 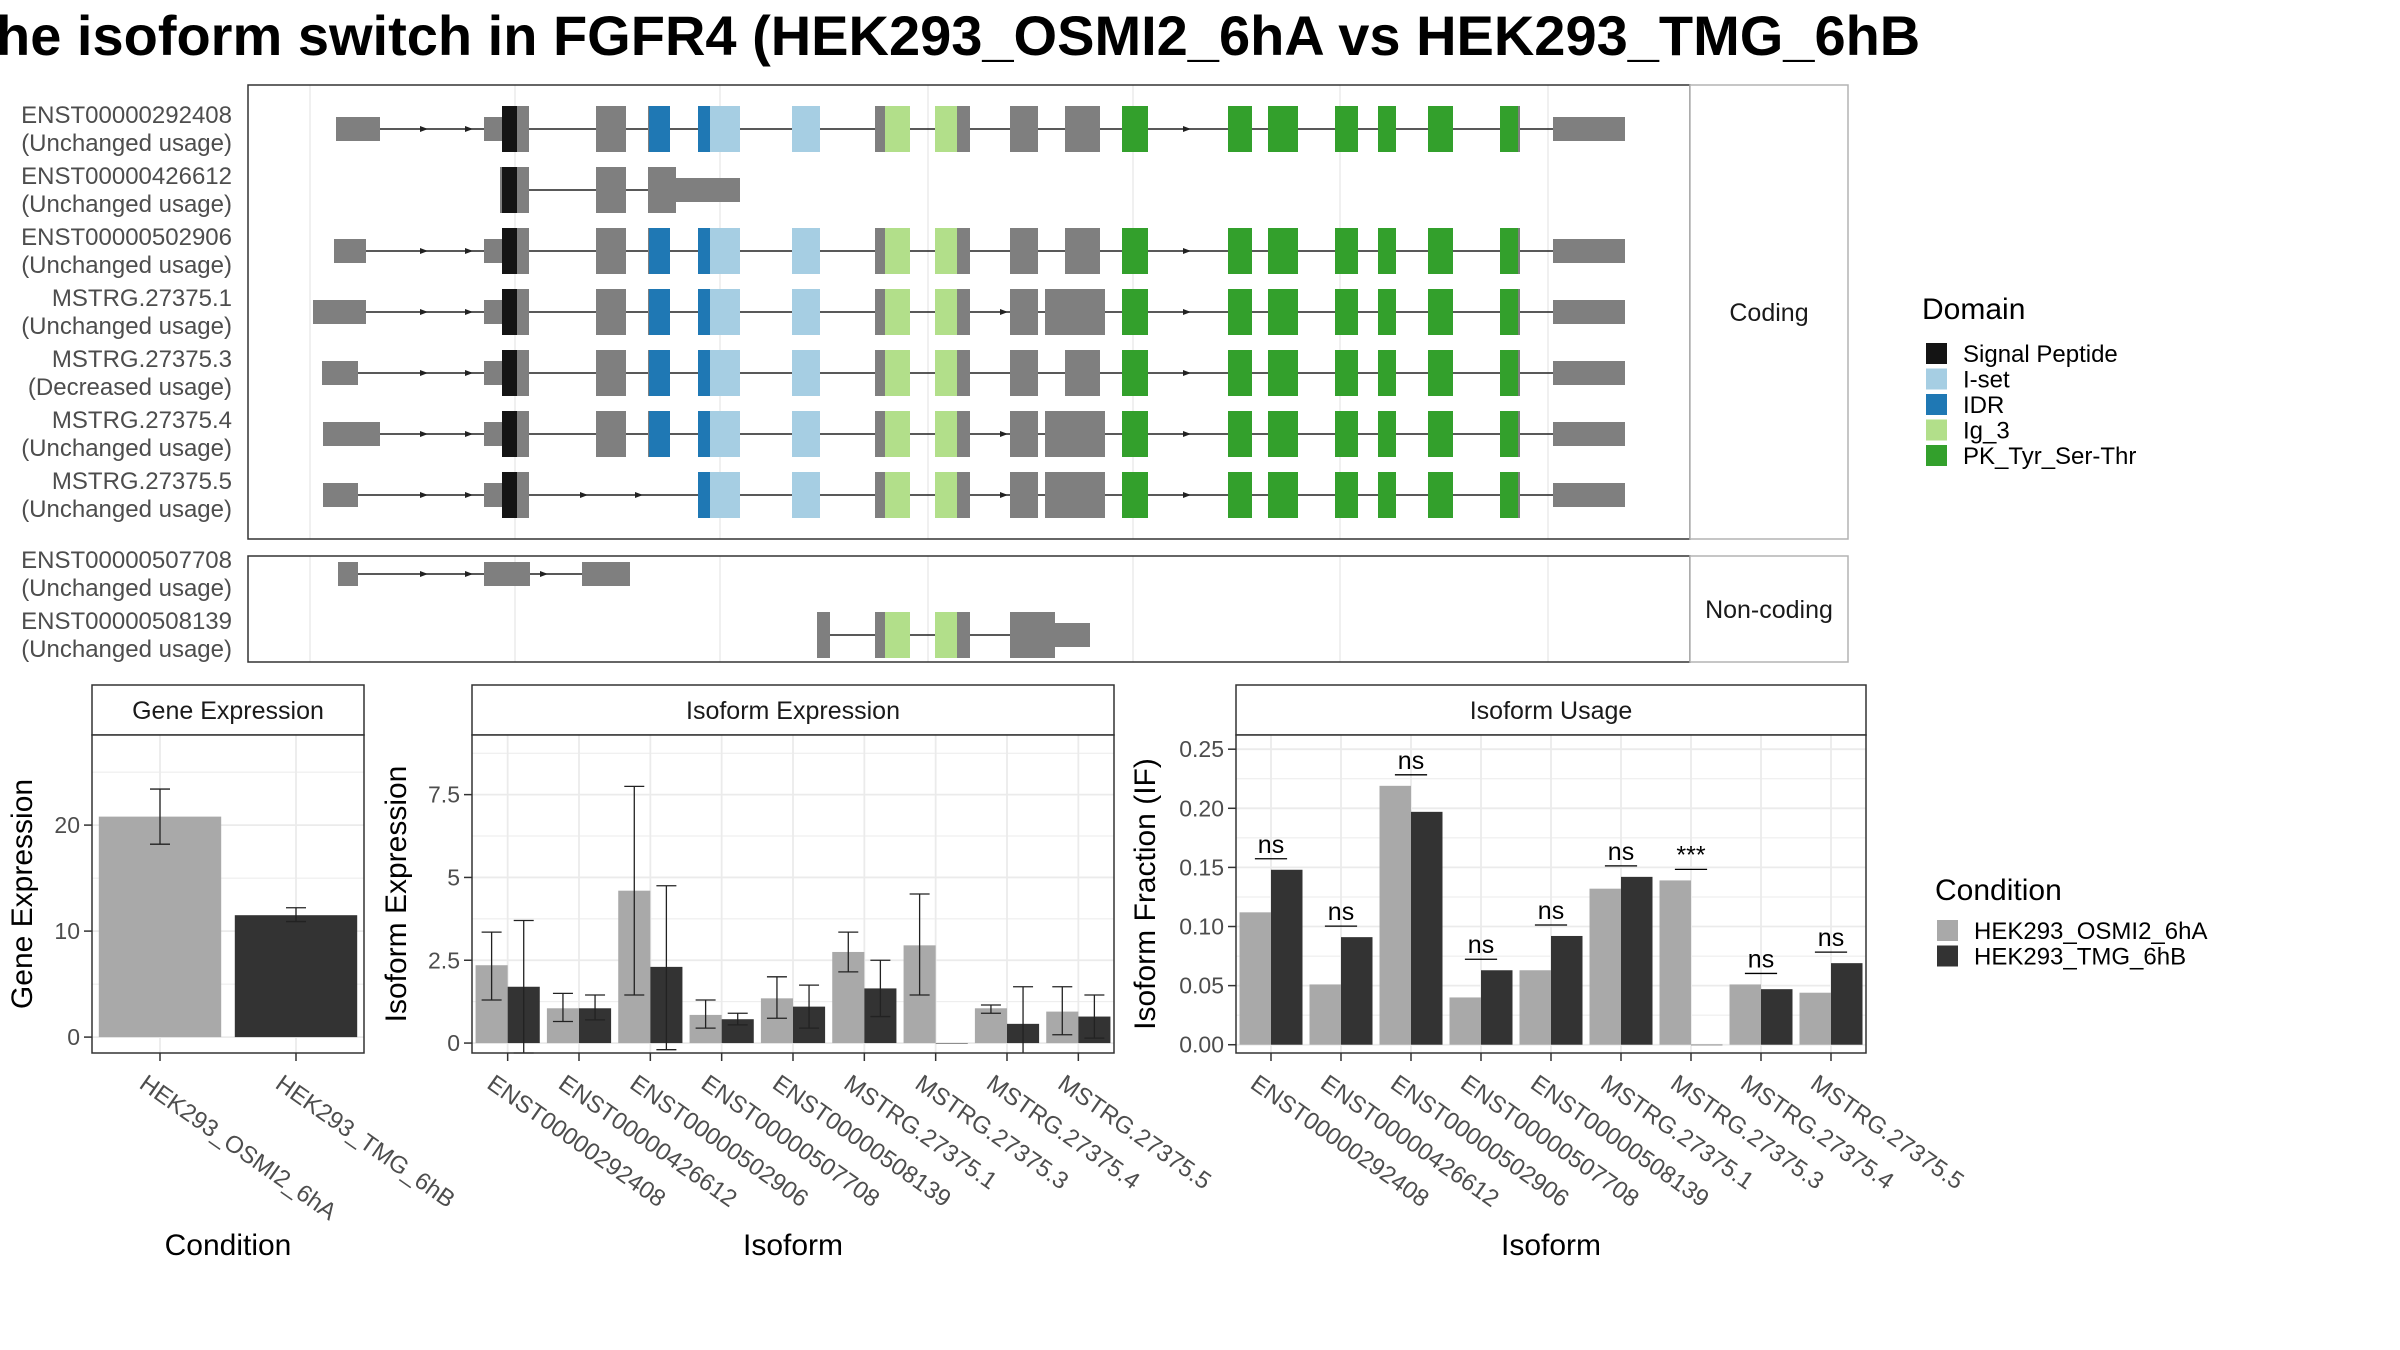 I want to click on y-axis-title: Isoform Fraction (IF), so click(x=1145, y=894).